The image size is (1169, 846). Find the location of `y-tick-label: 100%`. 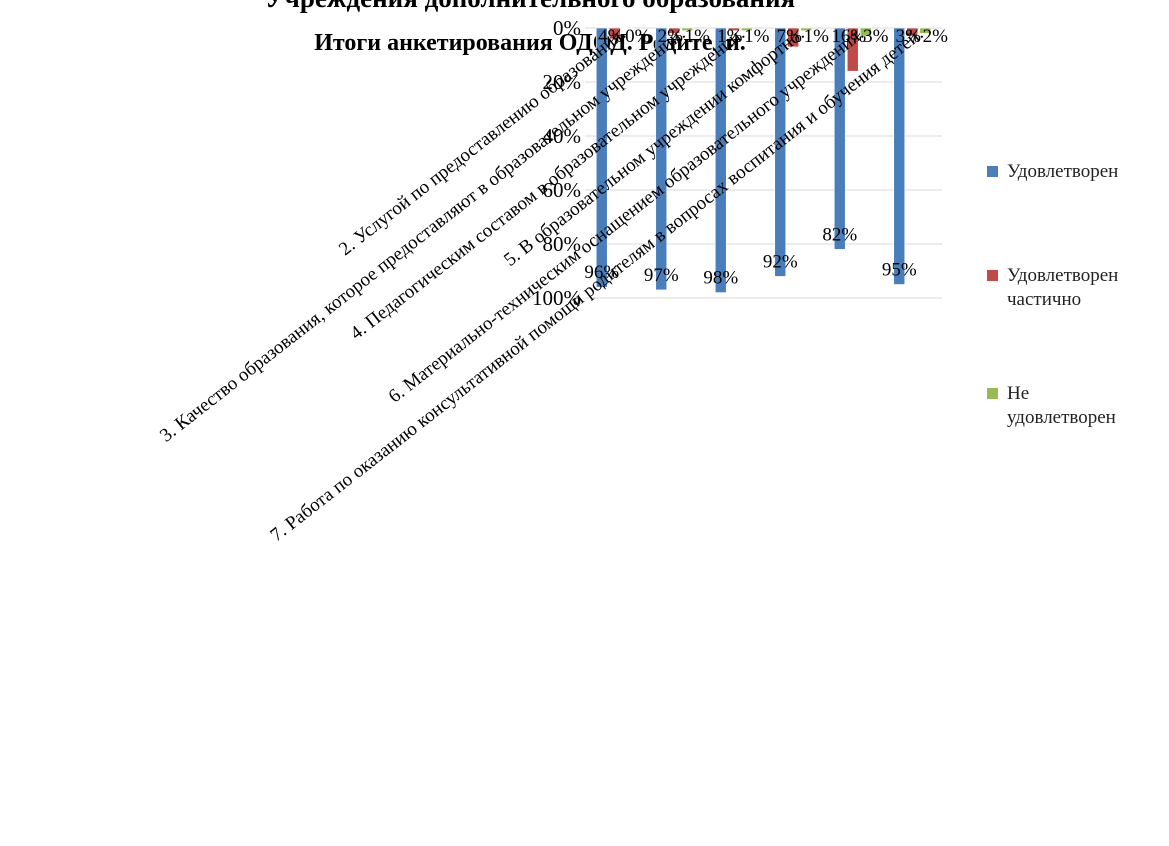

y-tick-label: 100% is located at coordinates (556, 298).